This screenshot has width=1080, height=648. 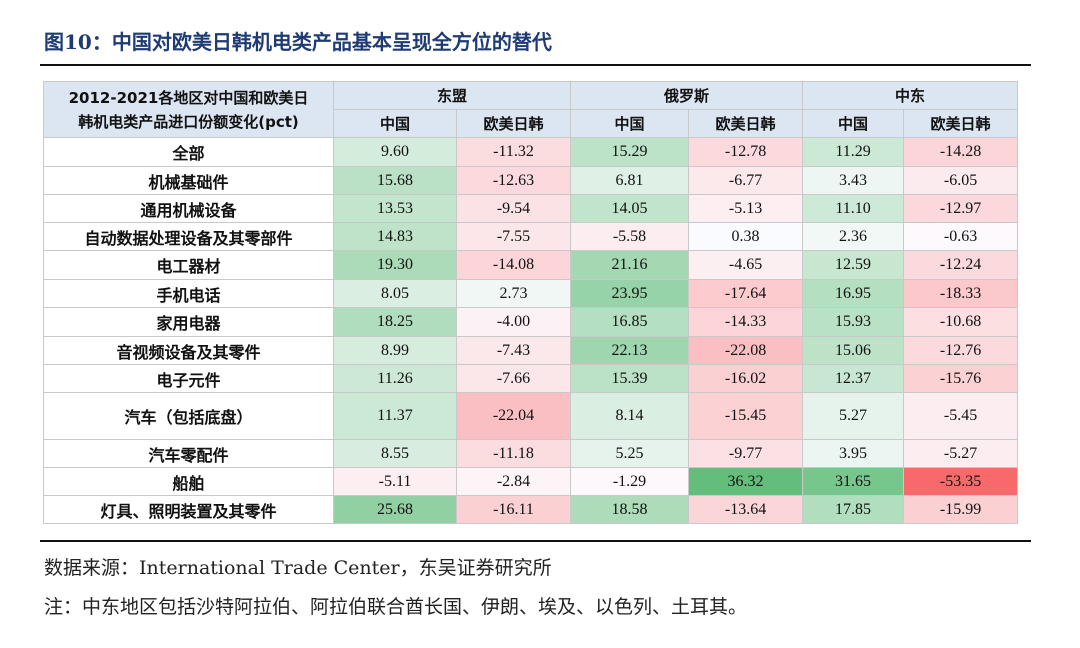 I want to click on value-cell-china: 31.65, so click(x=853, y=481).